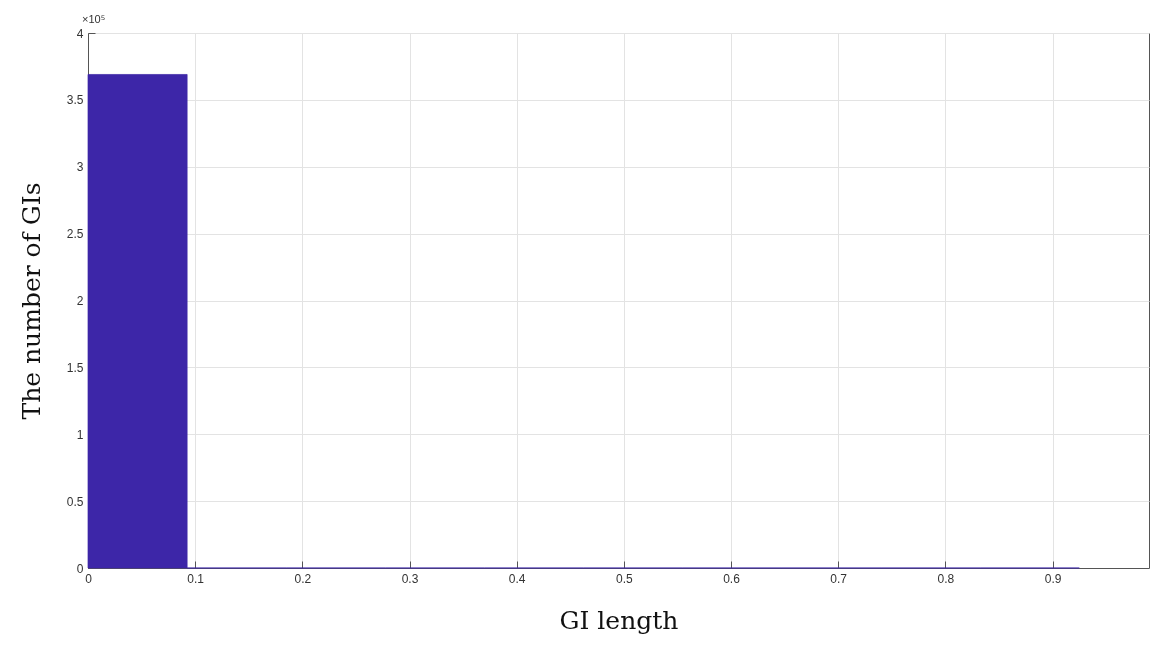  What do you see at coordinates (80, 33) in the screenshot?
I see `y-tick-label: 4` at bounding box center [80, 33].